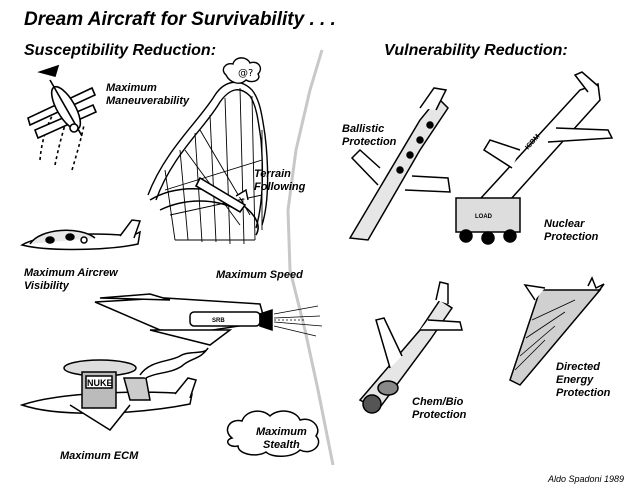 The image size is (640, 493). Describe the element at coordinates (259, 275) in the screenshot. I see `label-max-speed: Maximum Speed` at that location.